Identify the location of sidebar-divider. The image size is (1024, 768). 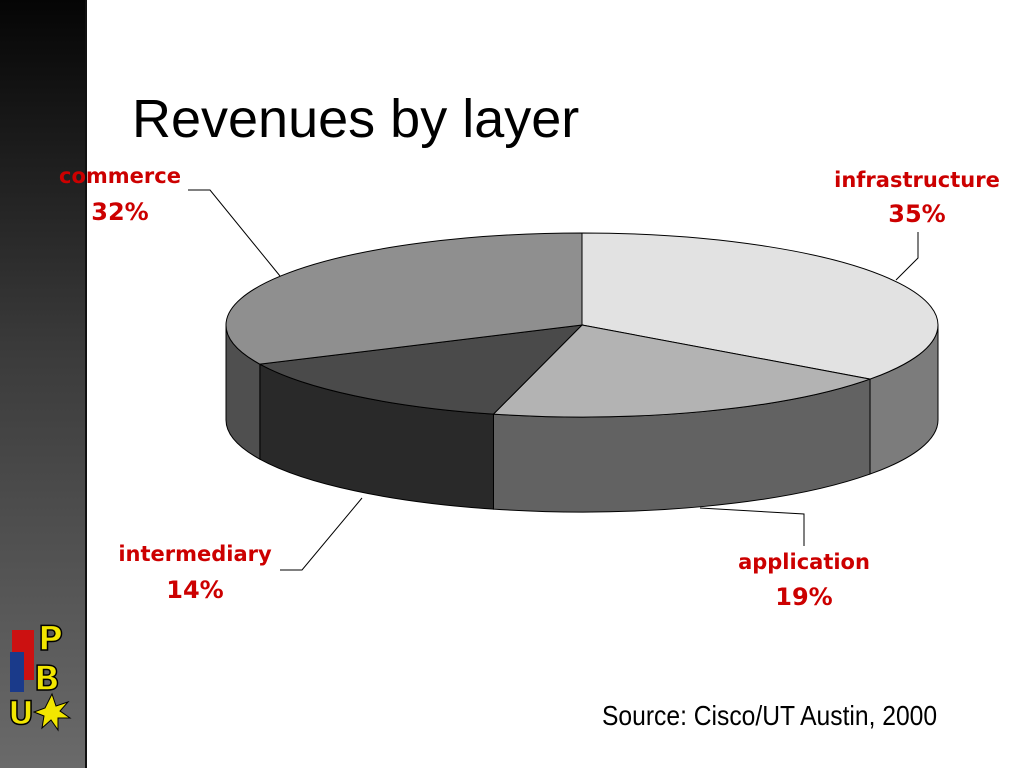
(86, 384).